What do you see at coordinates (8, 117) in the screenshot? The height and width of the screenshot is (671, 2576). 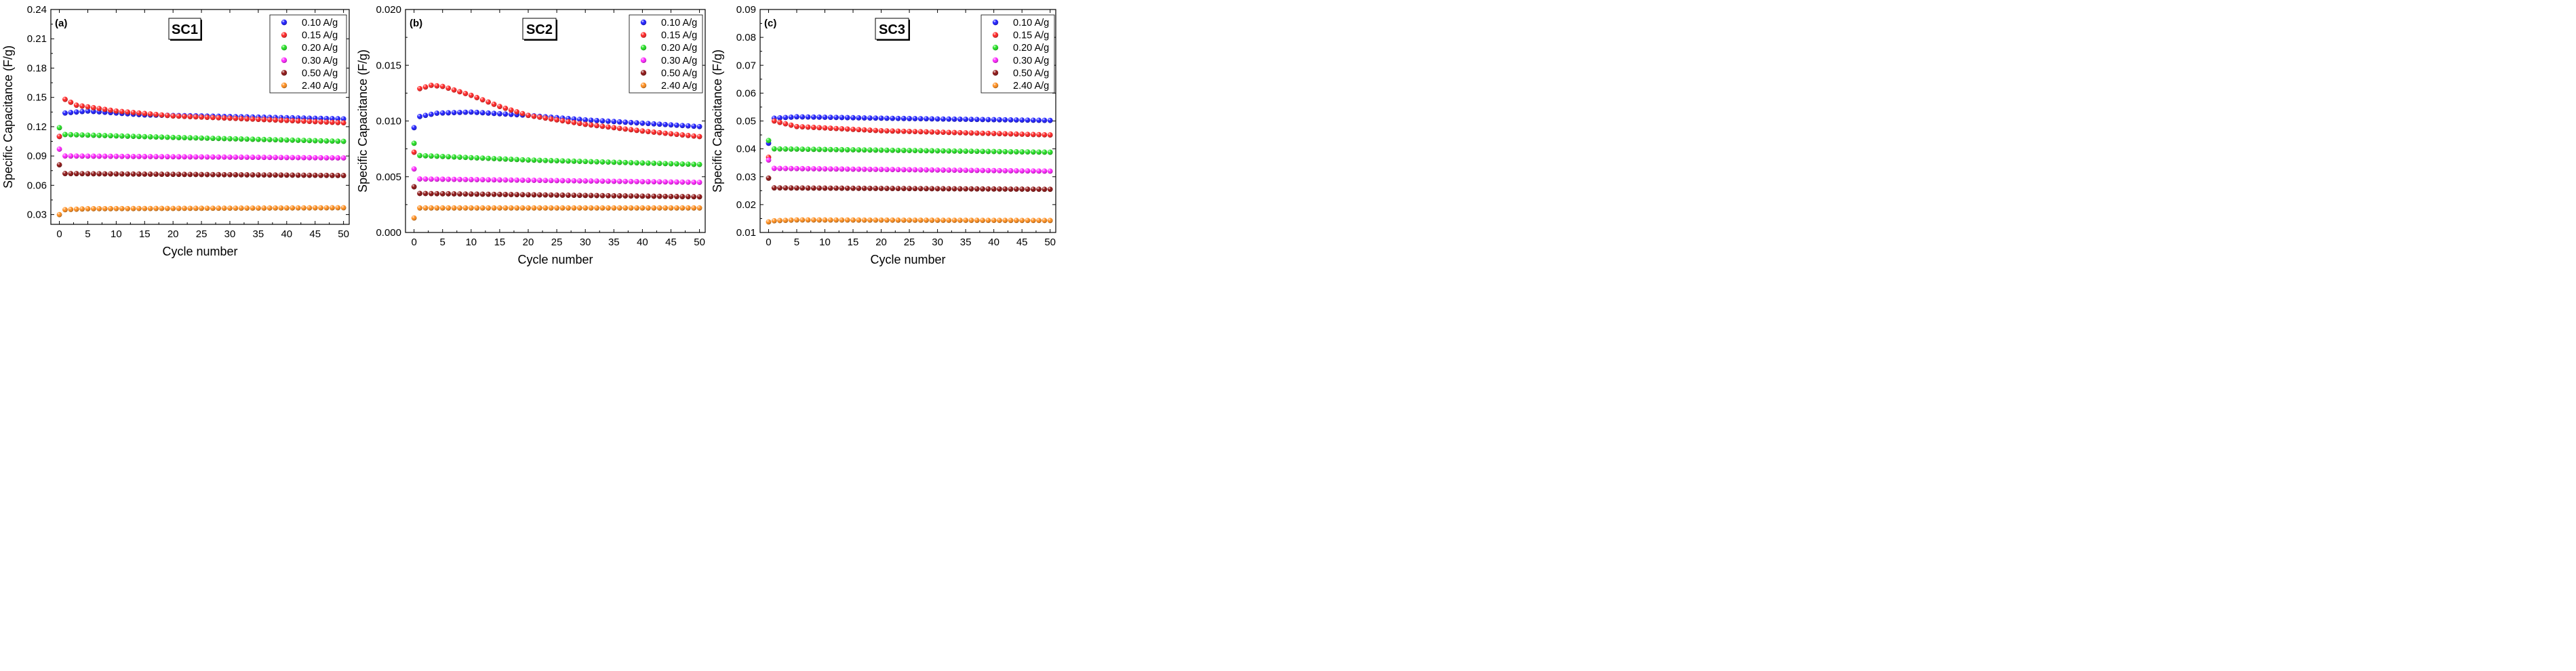 I see `y-axis-title: Specific Capacitance (F/g)` at bounding box center [8, 117].